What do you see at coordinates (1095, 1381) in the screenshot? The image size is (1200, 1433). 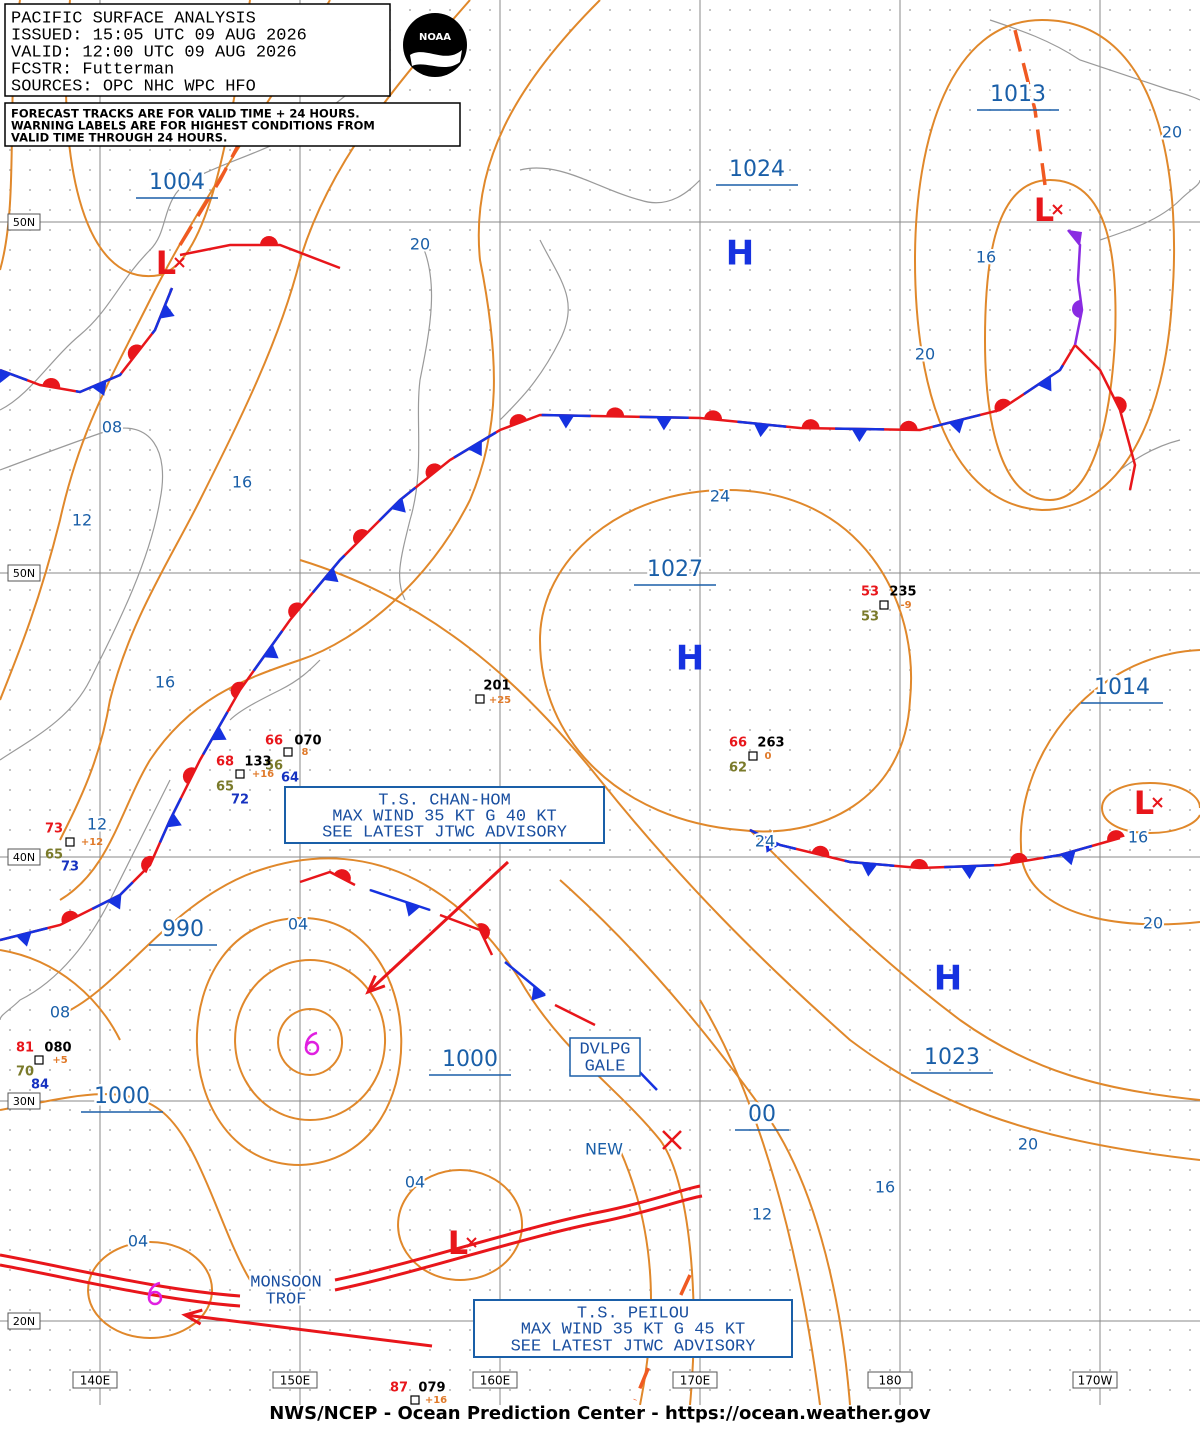 I see `longitude-label: 170W` at bounding box center [1095, 1381].